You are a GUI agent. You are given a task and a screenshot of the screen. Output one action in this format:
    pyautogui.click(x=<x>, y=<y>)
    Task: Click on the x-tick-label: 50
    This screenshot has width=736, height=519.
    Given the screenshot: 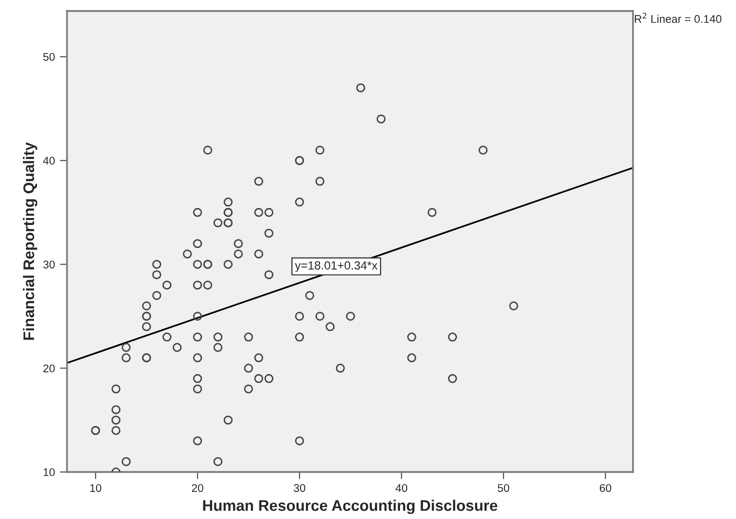 What is the action you would take?
    pyautogui.click(x=504, y=488)
    